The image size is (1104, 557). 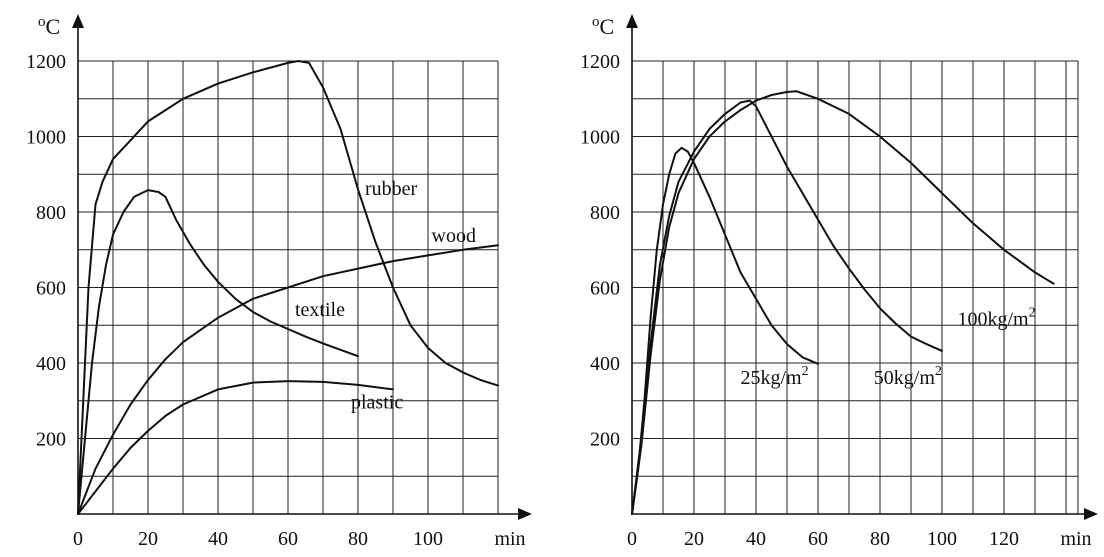 What do you see at coordinates (1075, 539) in the screenshot?
I see `right-x-axis-label: min` at bounding box center [1075, 539].